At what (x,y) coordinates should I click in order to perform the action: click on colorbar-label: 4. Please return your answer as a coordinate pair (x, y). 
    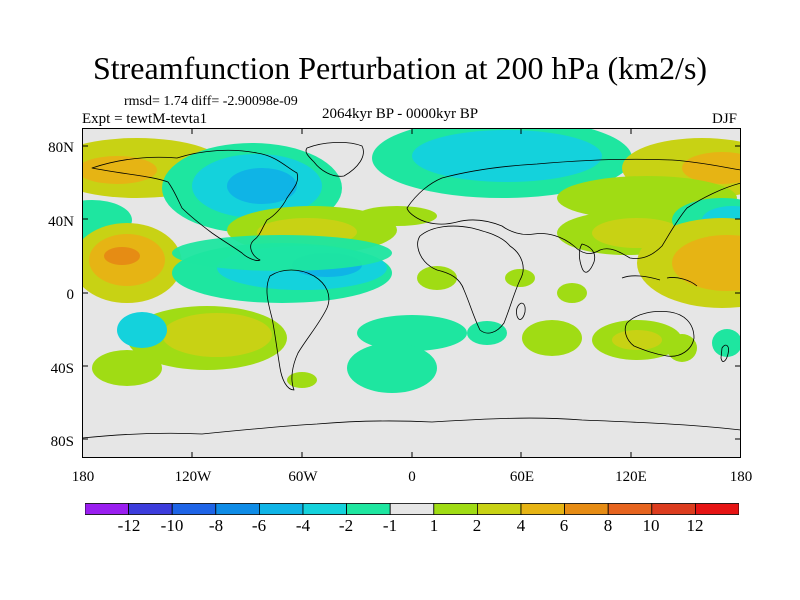
    Looking at the image, I should click on (521, 525).